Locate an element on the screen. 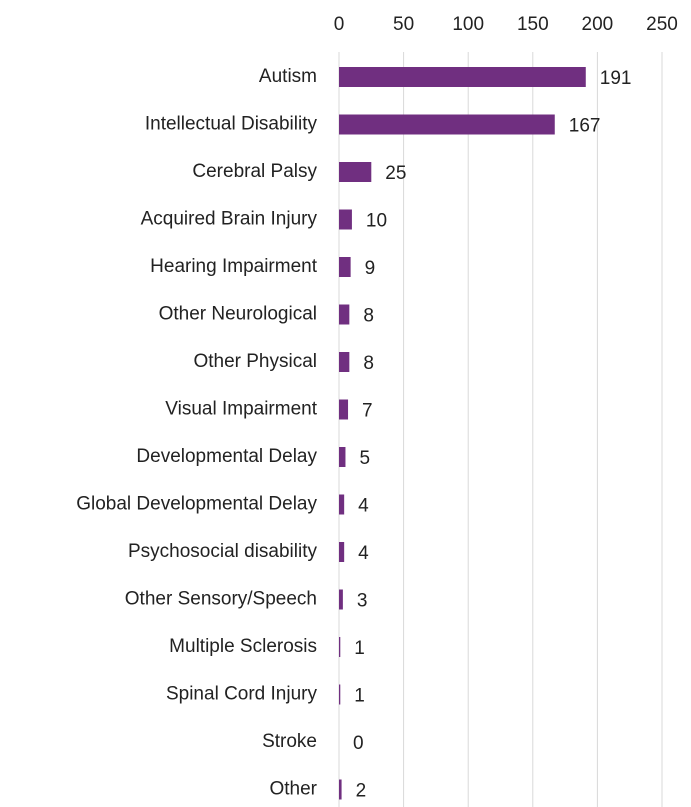 Image resolution: width=691 pixels, height=807 pixels. data-label: 10 is located at coordinates (376, 221).